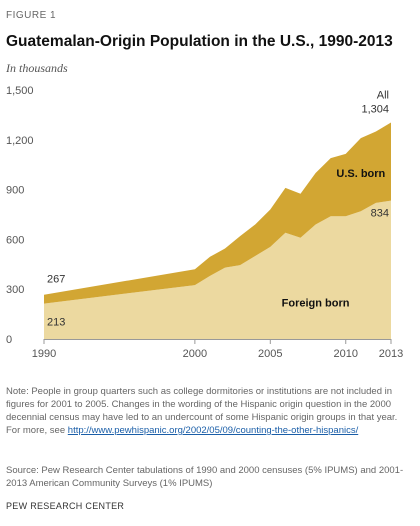 The image size is (420, 526). What do you see at coordinates (383, 96) in the screenshot?
I see `series-label-all: All` at bounding box center [383, 96].